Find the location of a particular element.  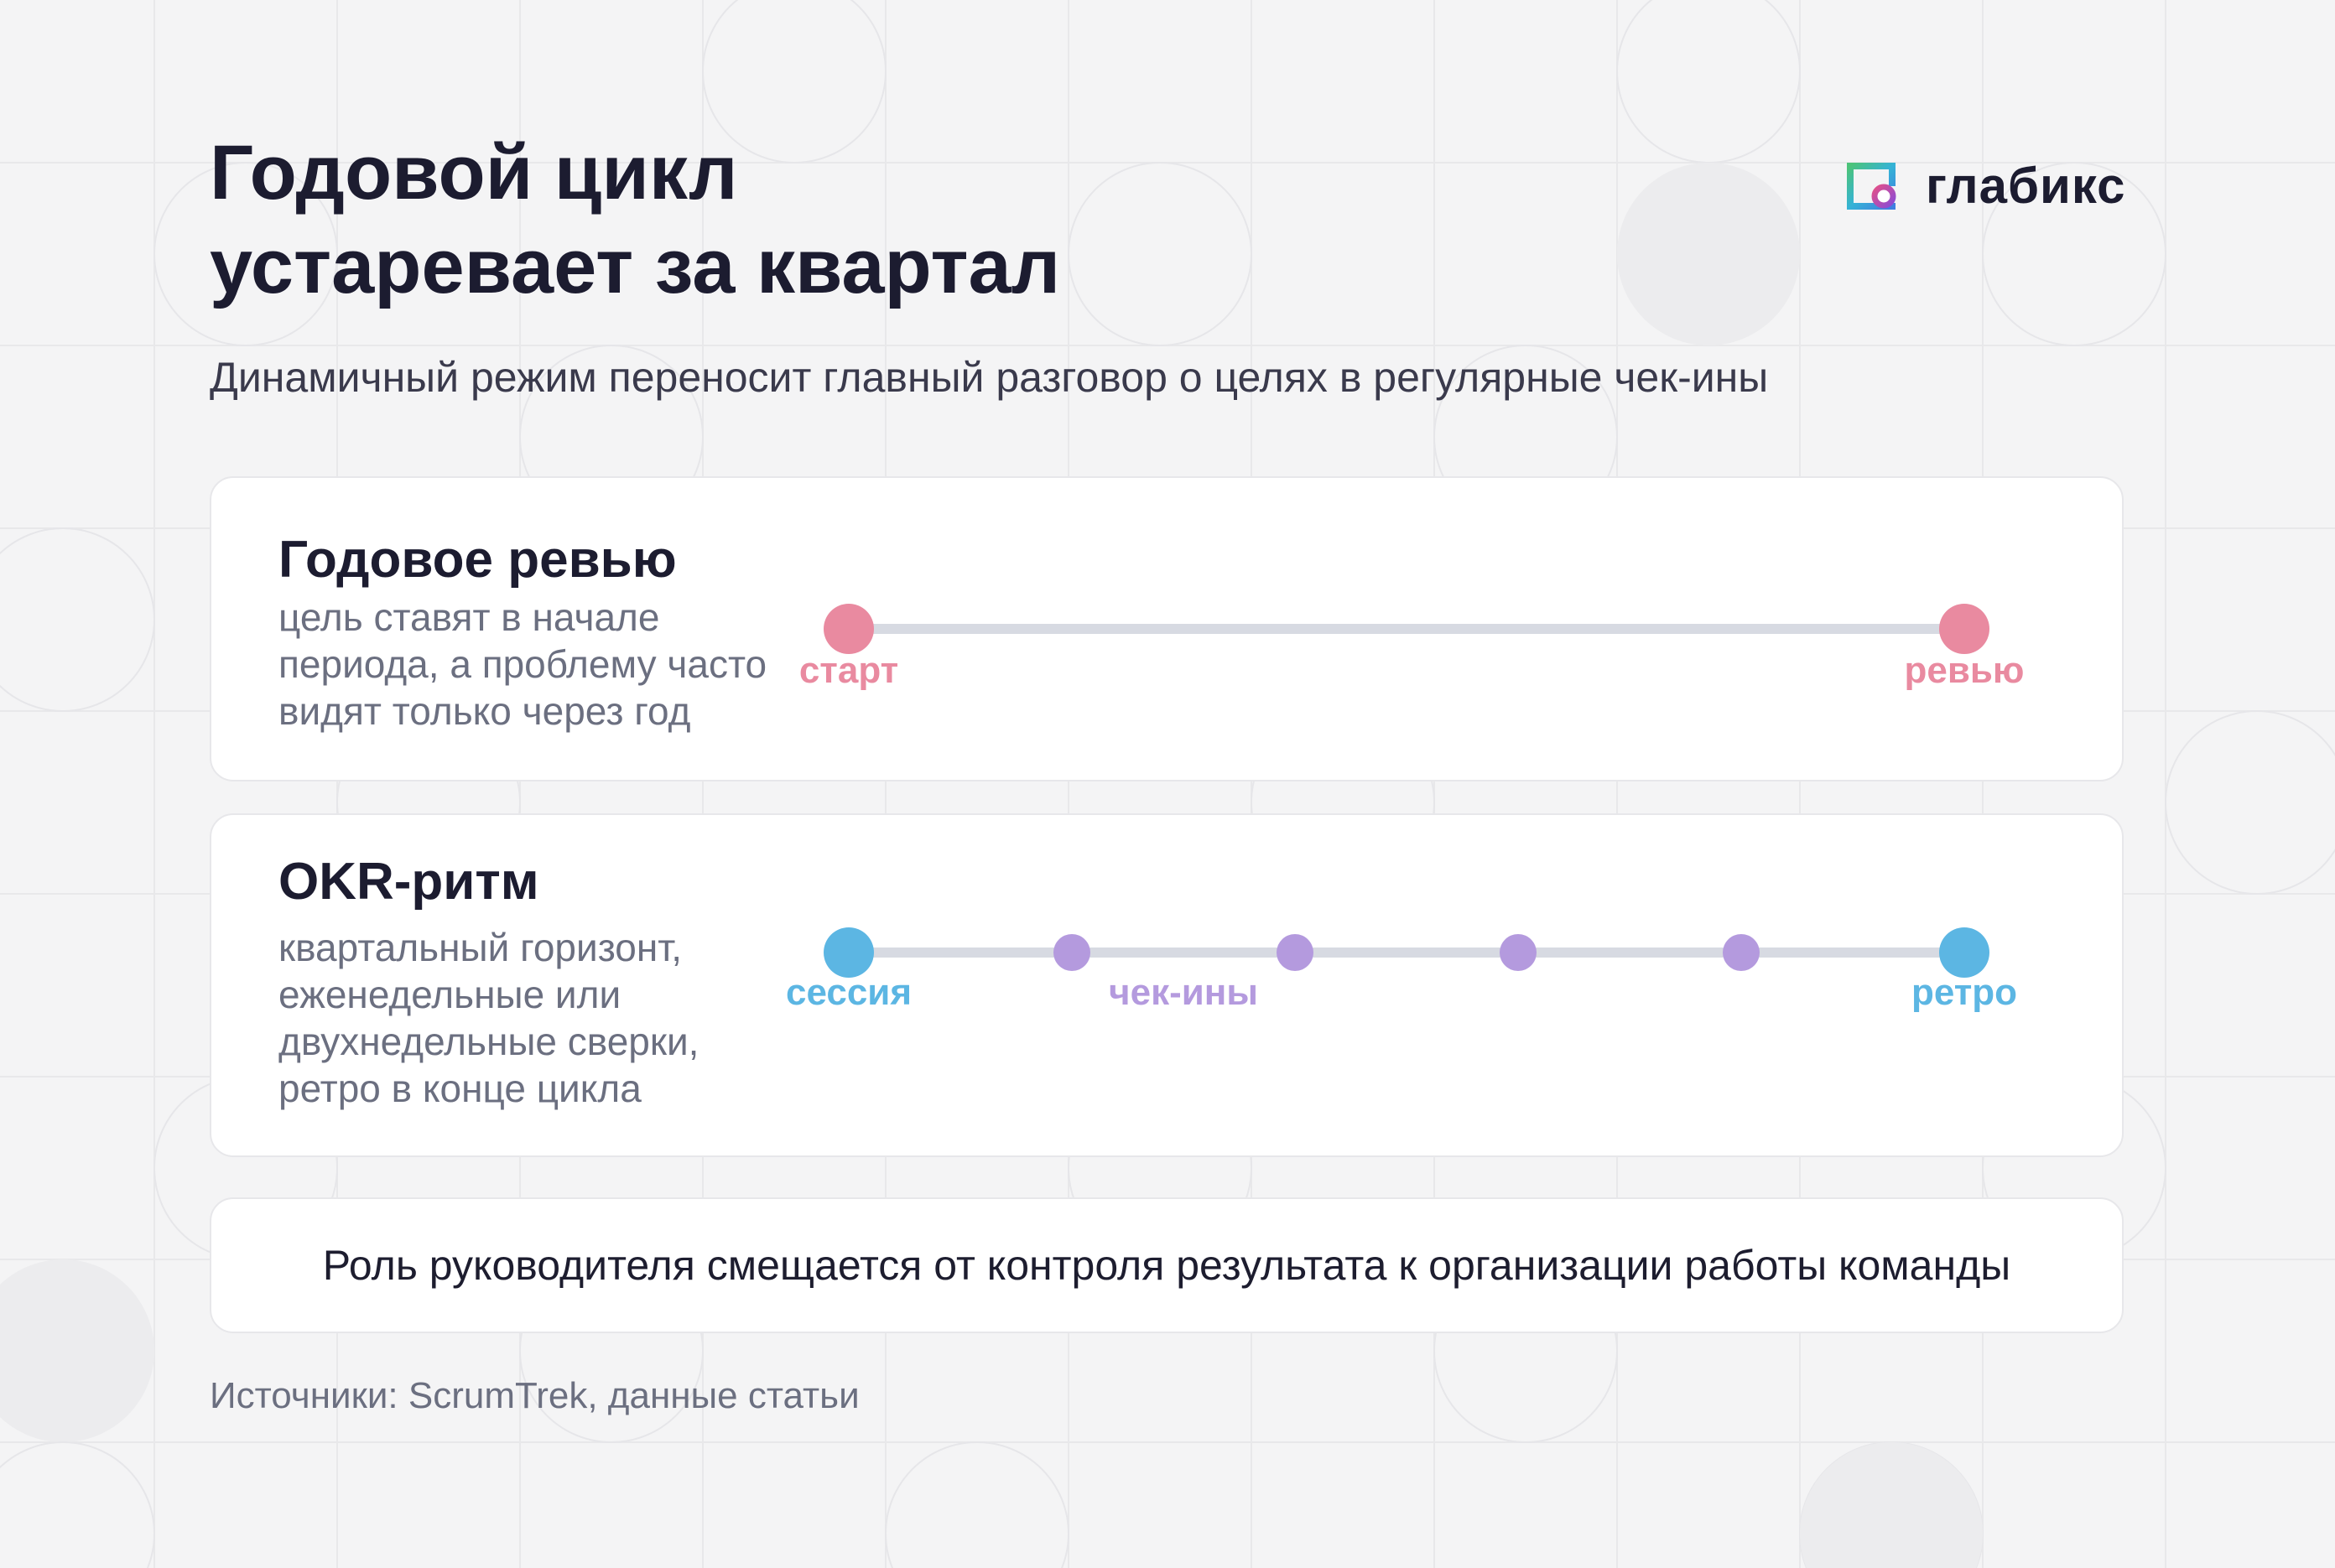

annual-review-title: Годовое ревью is located at coordinates (477, 560).